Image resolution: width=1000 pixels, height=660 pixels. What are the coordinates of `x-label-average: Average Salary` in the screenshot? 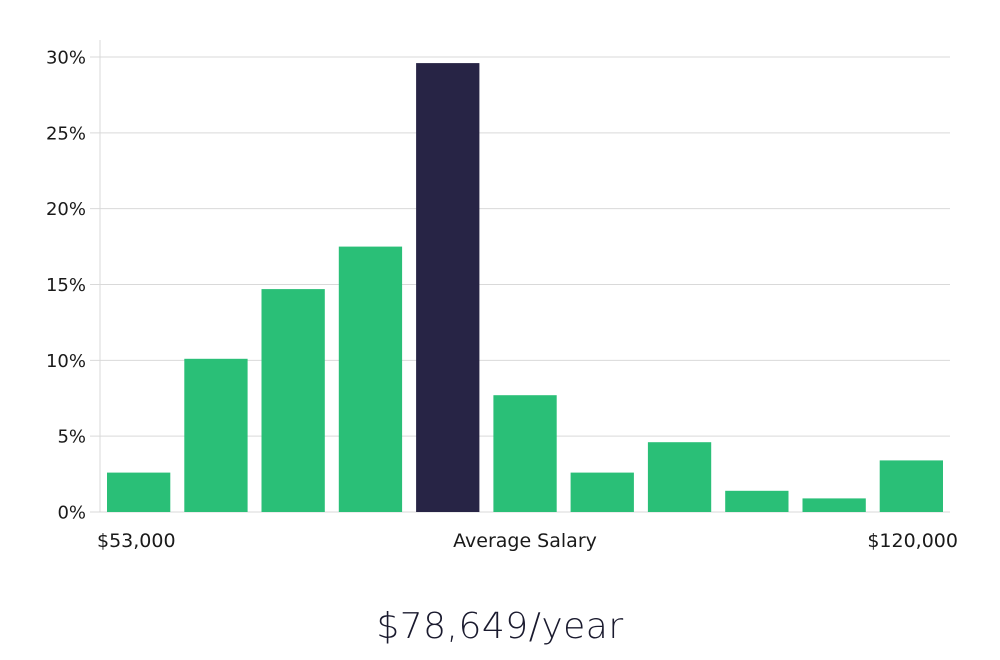 It's located at (525, 541).